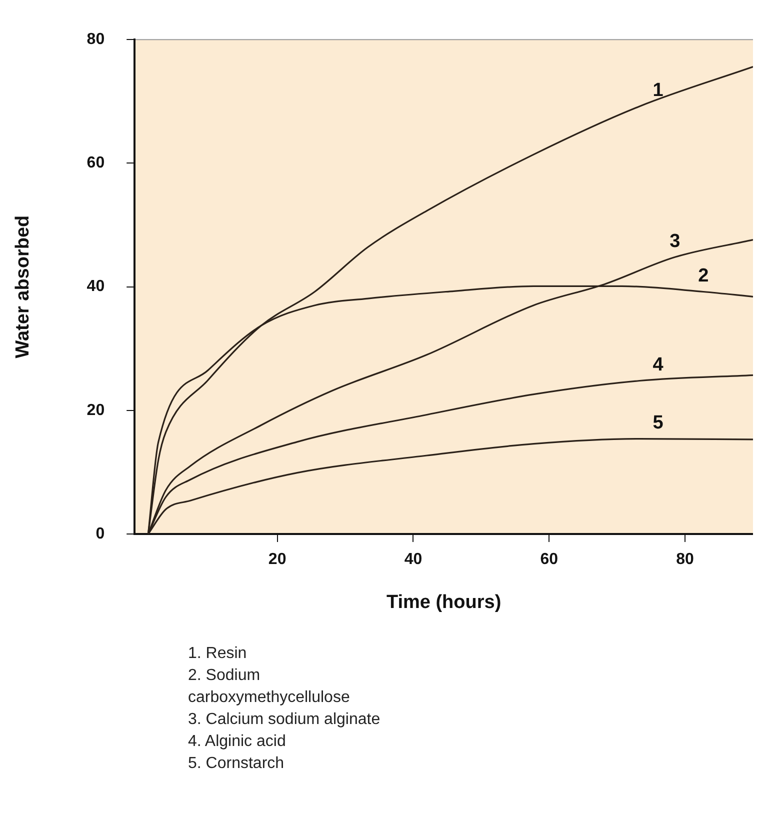  What do you see at coordinates (685, 559) in the screenshot?
I see `x-tick-label: 80` at bounding box center [685, 559].